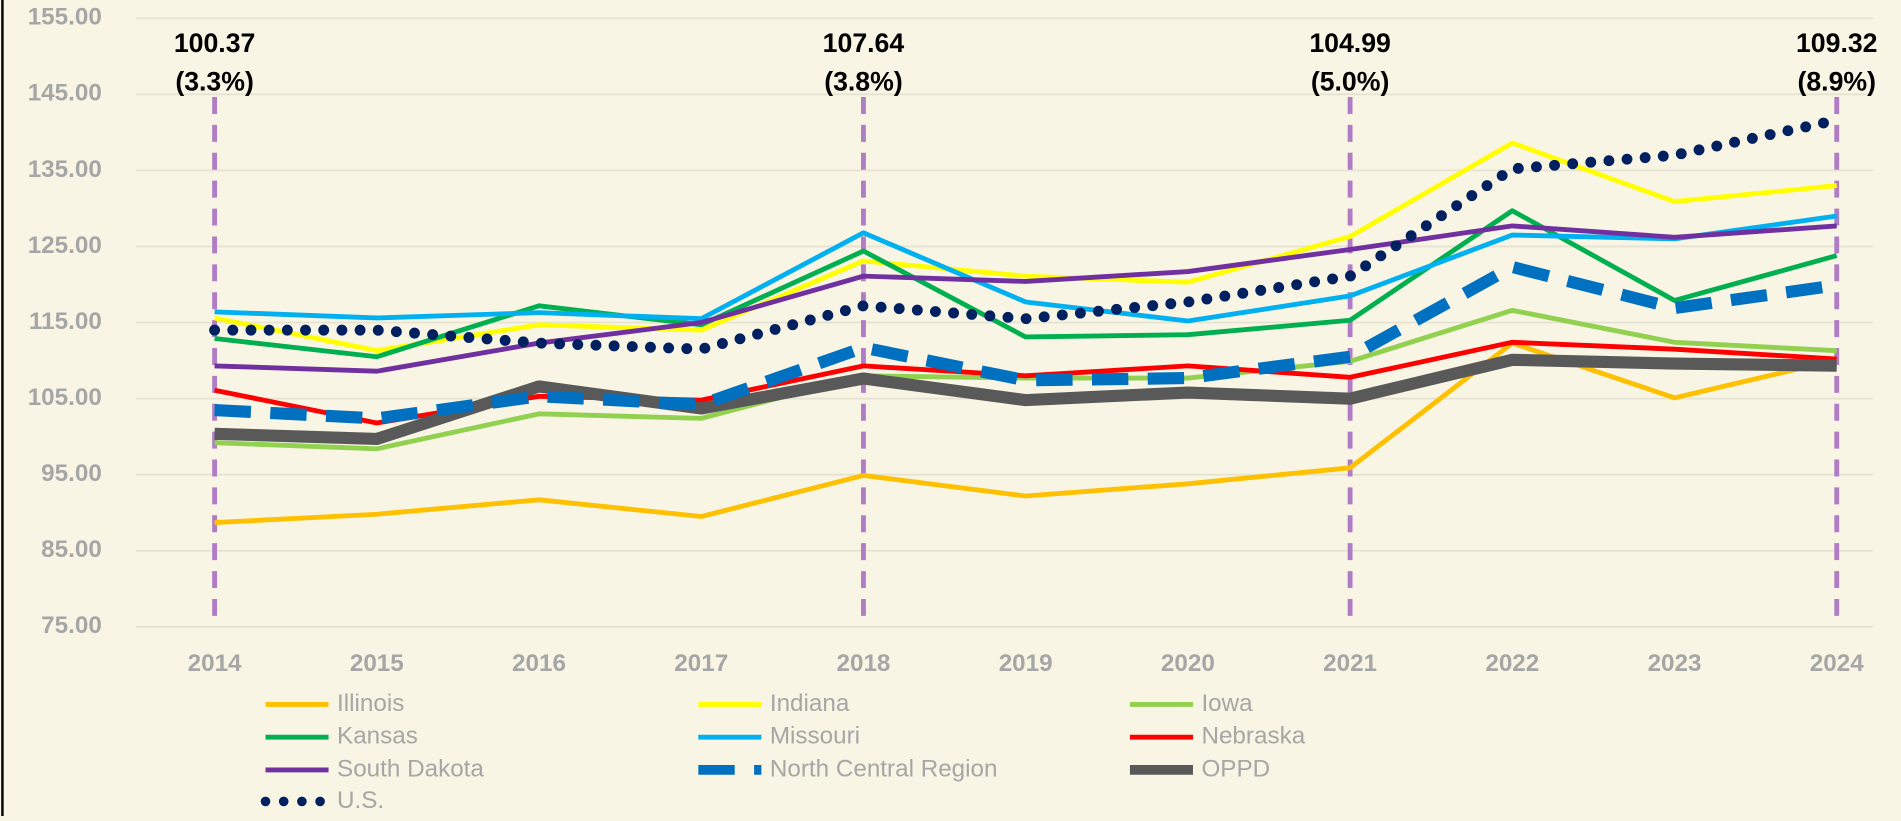  I want to click on annotation-value: 109.32, so click(1837, 43).